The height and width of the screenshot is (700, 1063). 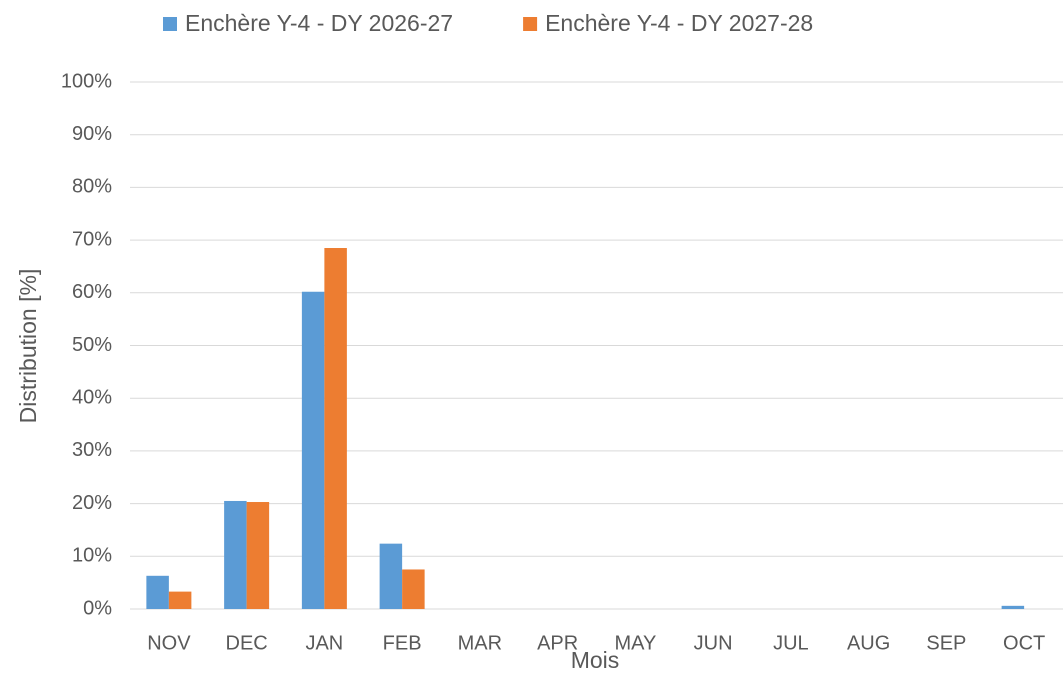 I want to click on x-tick-label: NOV, so click(x=169, y=643).